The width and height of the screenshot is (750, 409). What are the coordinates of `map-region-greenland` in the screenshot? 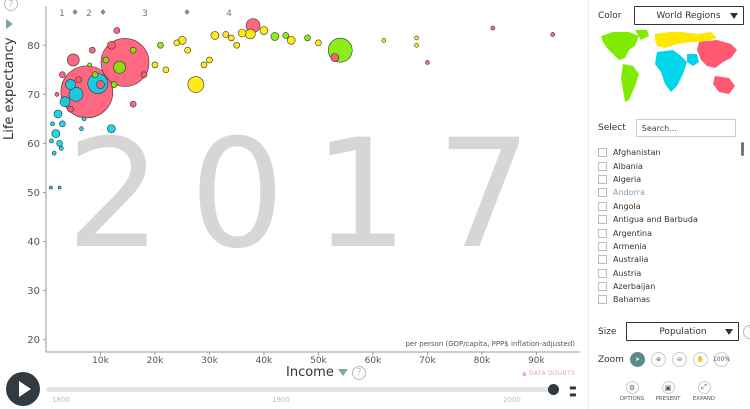 It's located at (642, 35).